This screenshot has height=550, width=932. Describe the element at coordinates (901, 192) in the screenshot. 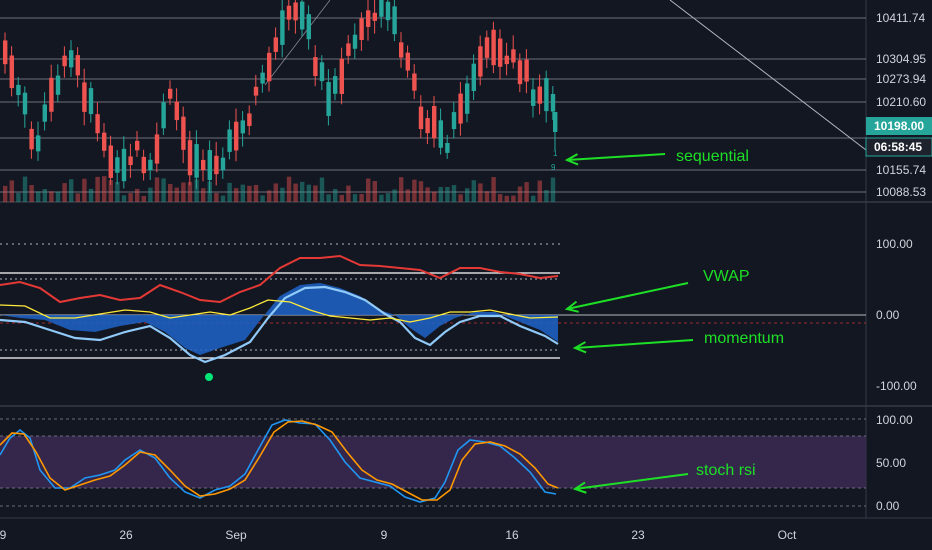

I see `price-tick-label: 10088.53` at that location.